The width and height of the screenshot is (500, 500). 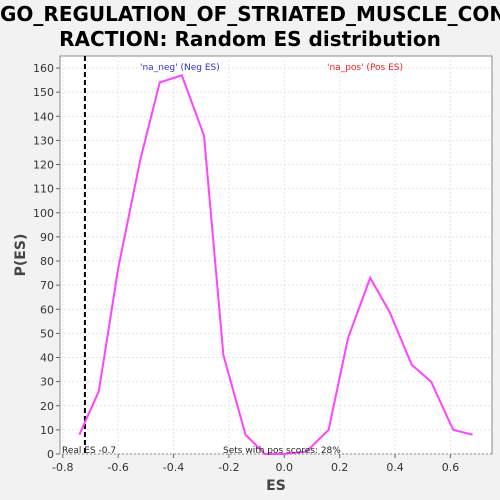 What do you see at coordinates (43, 140) in the screenshot?
I see `y-tick-label: 130` at bounding box center [43, 140].